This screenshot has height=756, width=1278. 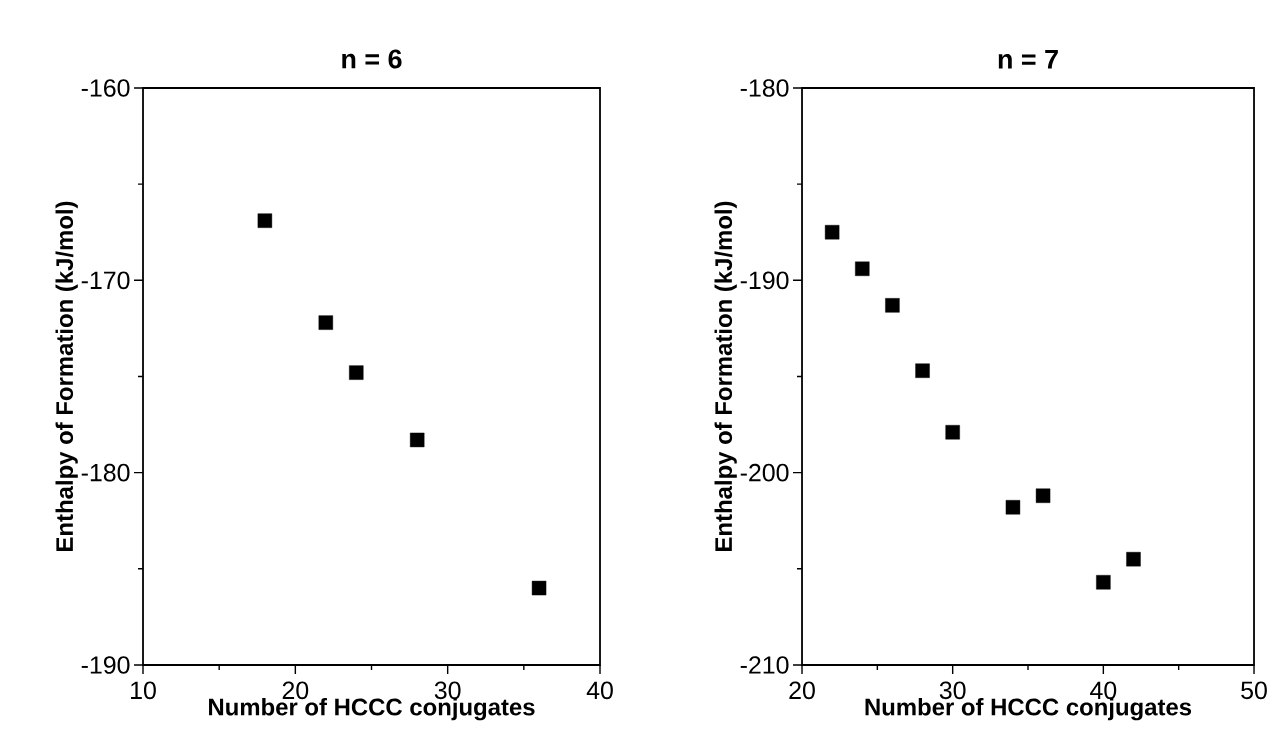 What do you see at coordinates (764, 472) in the screenshot?
I see `y-tick-label: -200` at bounding box center [764, 472].